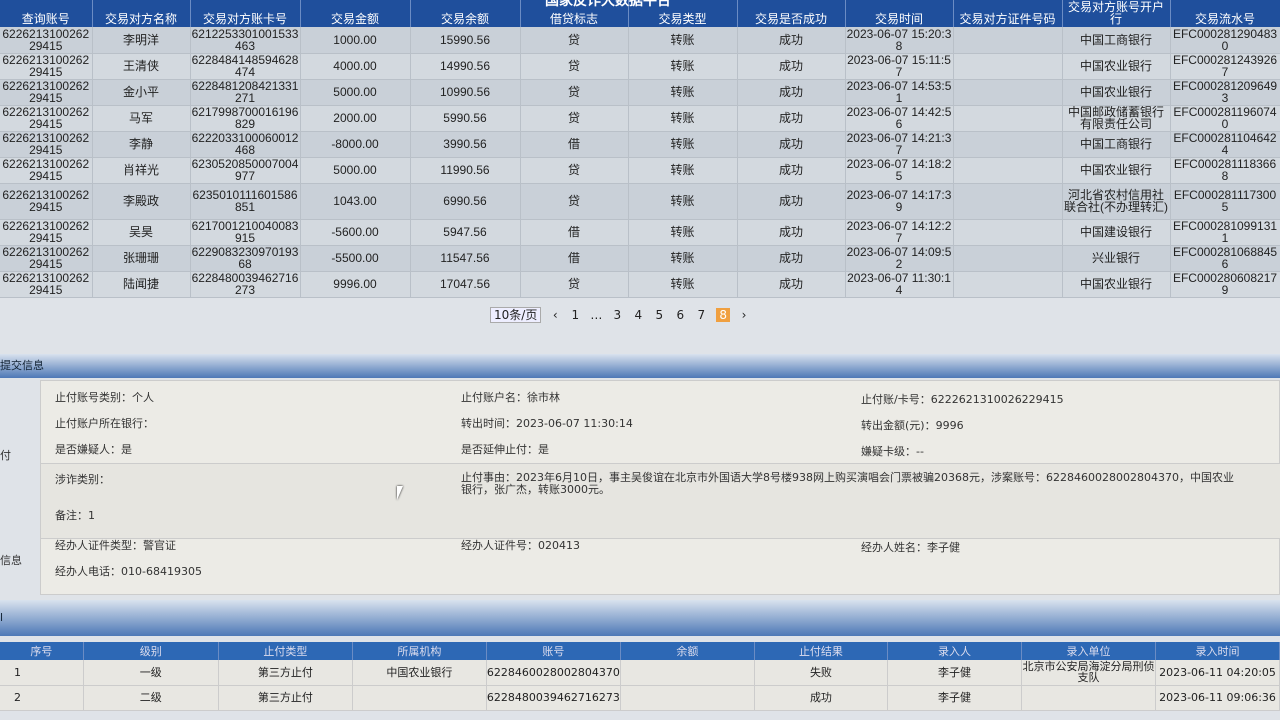  Describe the element at coordinates (2, 617) in the screenshot. I see `section-label: l` at that location.